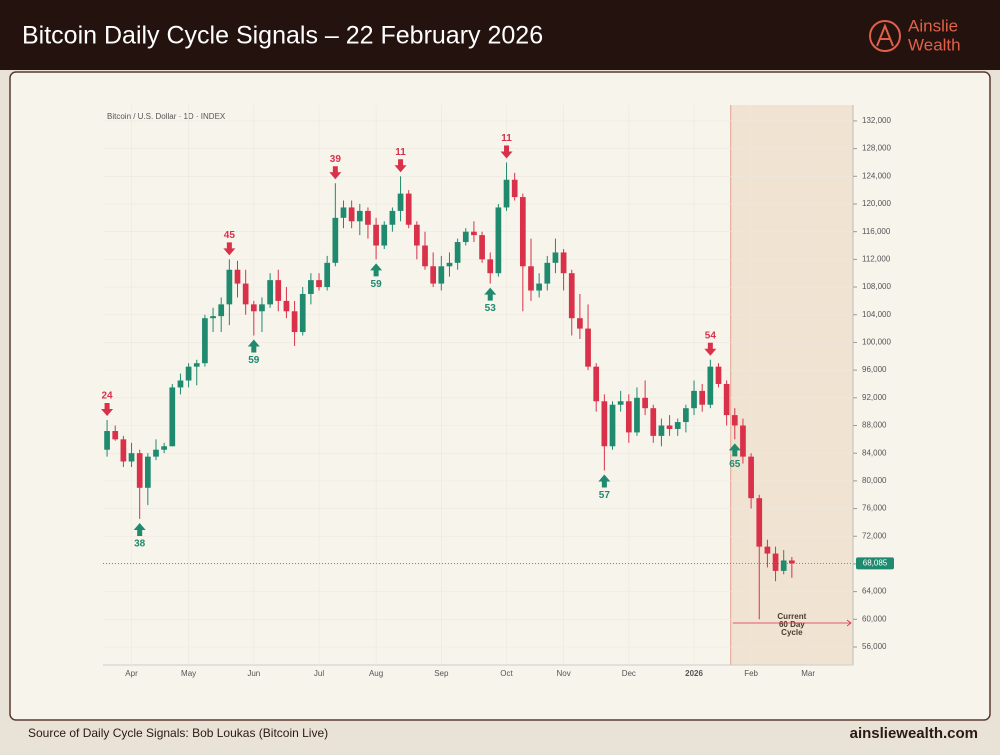 The image size is (1000, 755). What do you see at coordinates (876, 258) in the screenshot?
I see `y-tick-label: 112,000` at bounding box center [876, 258].